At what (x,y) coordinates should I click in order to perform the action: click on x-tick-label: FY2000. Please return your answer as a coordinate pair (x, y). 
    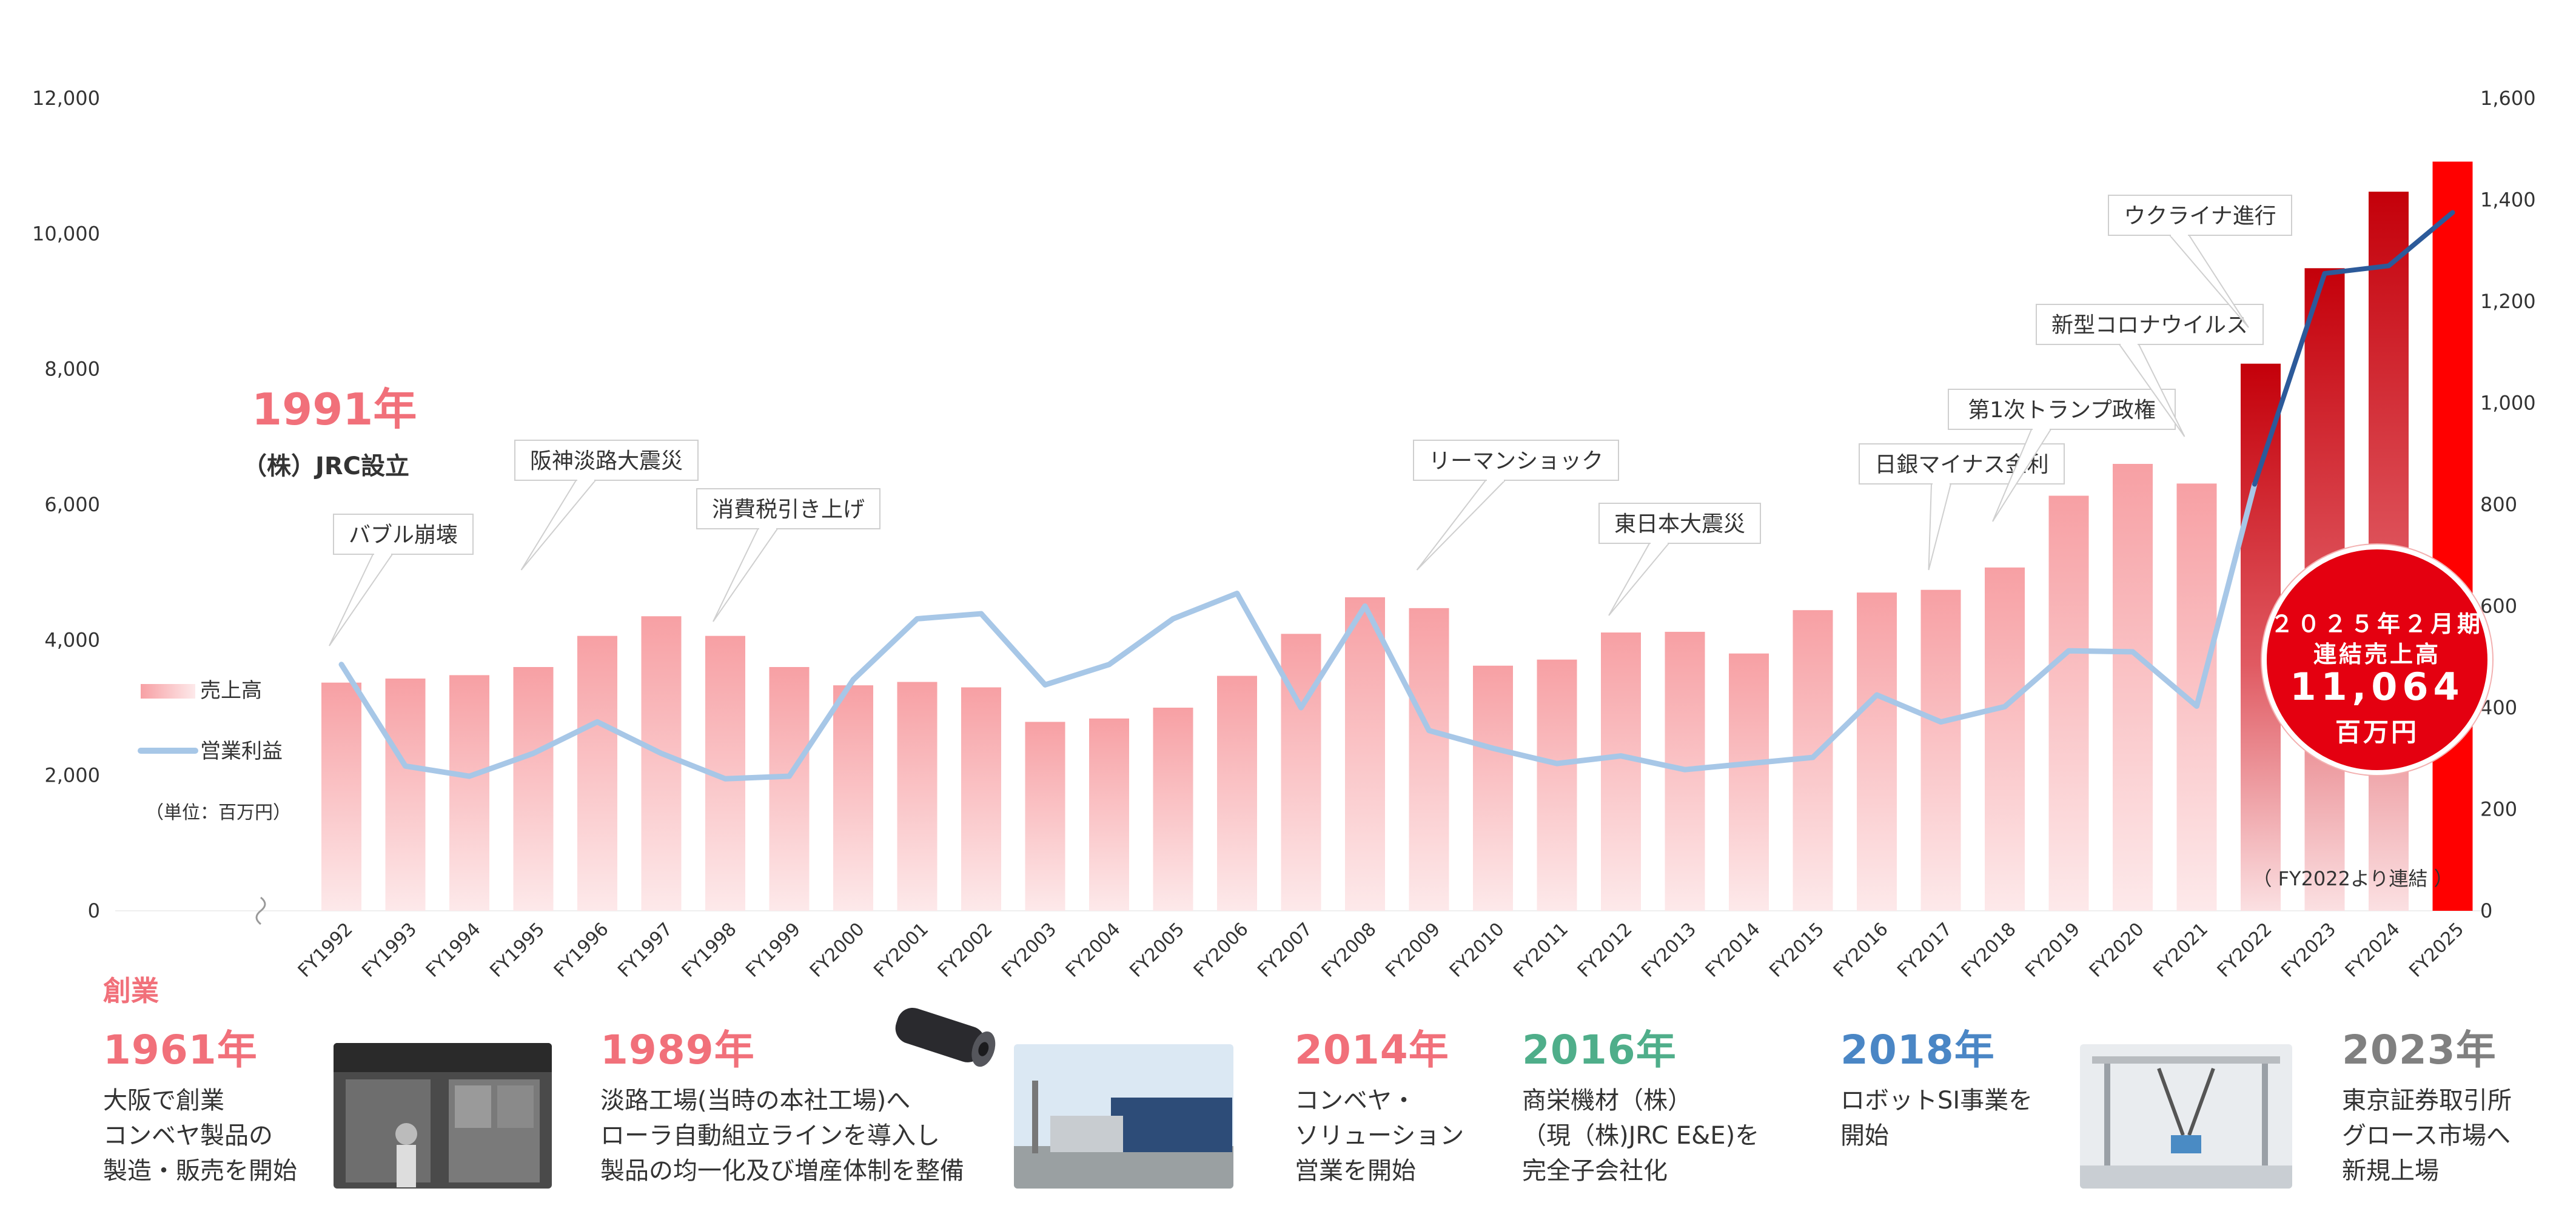
    Looking at the image, I should click on (838, 951).